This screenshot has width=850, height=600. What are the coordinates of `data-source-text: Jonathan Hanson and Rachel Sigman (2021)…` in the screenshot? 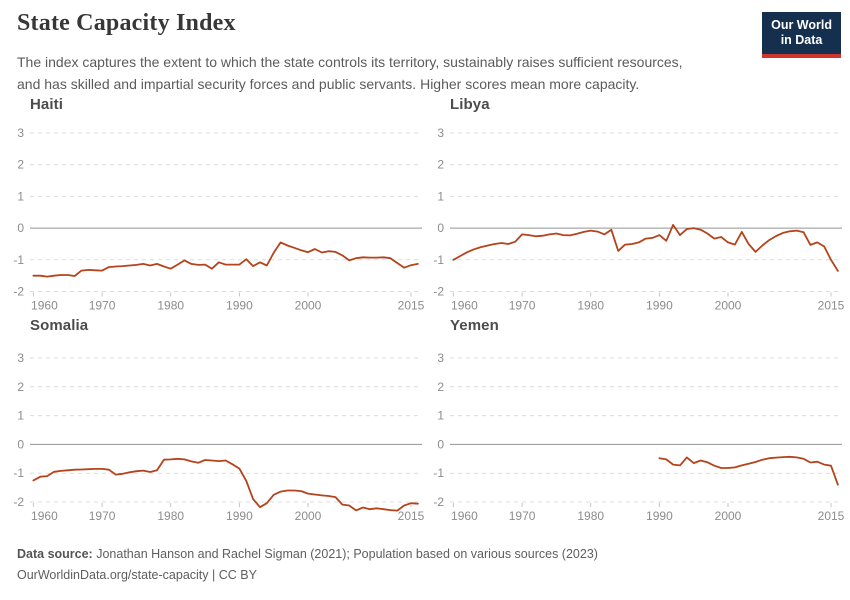 It's located at (347, 554).